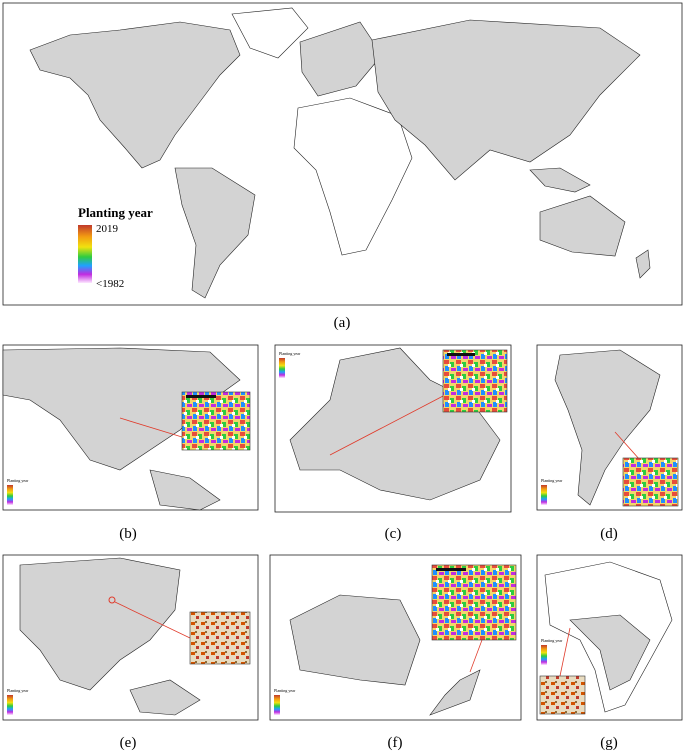 This screenshot has width=685, height=754. I want to click on panel-label: (f), so click(395, 743).